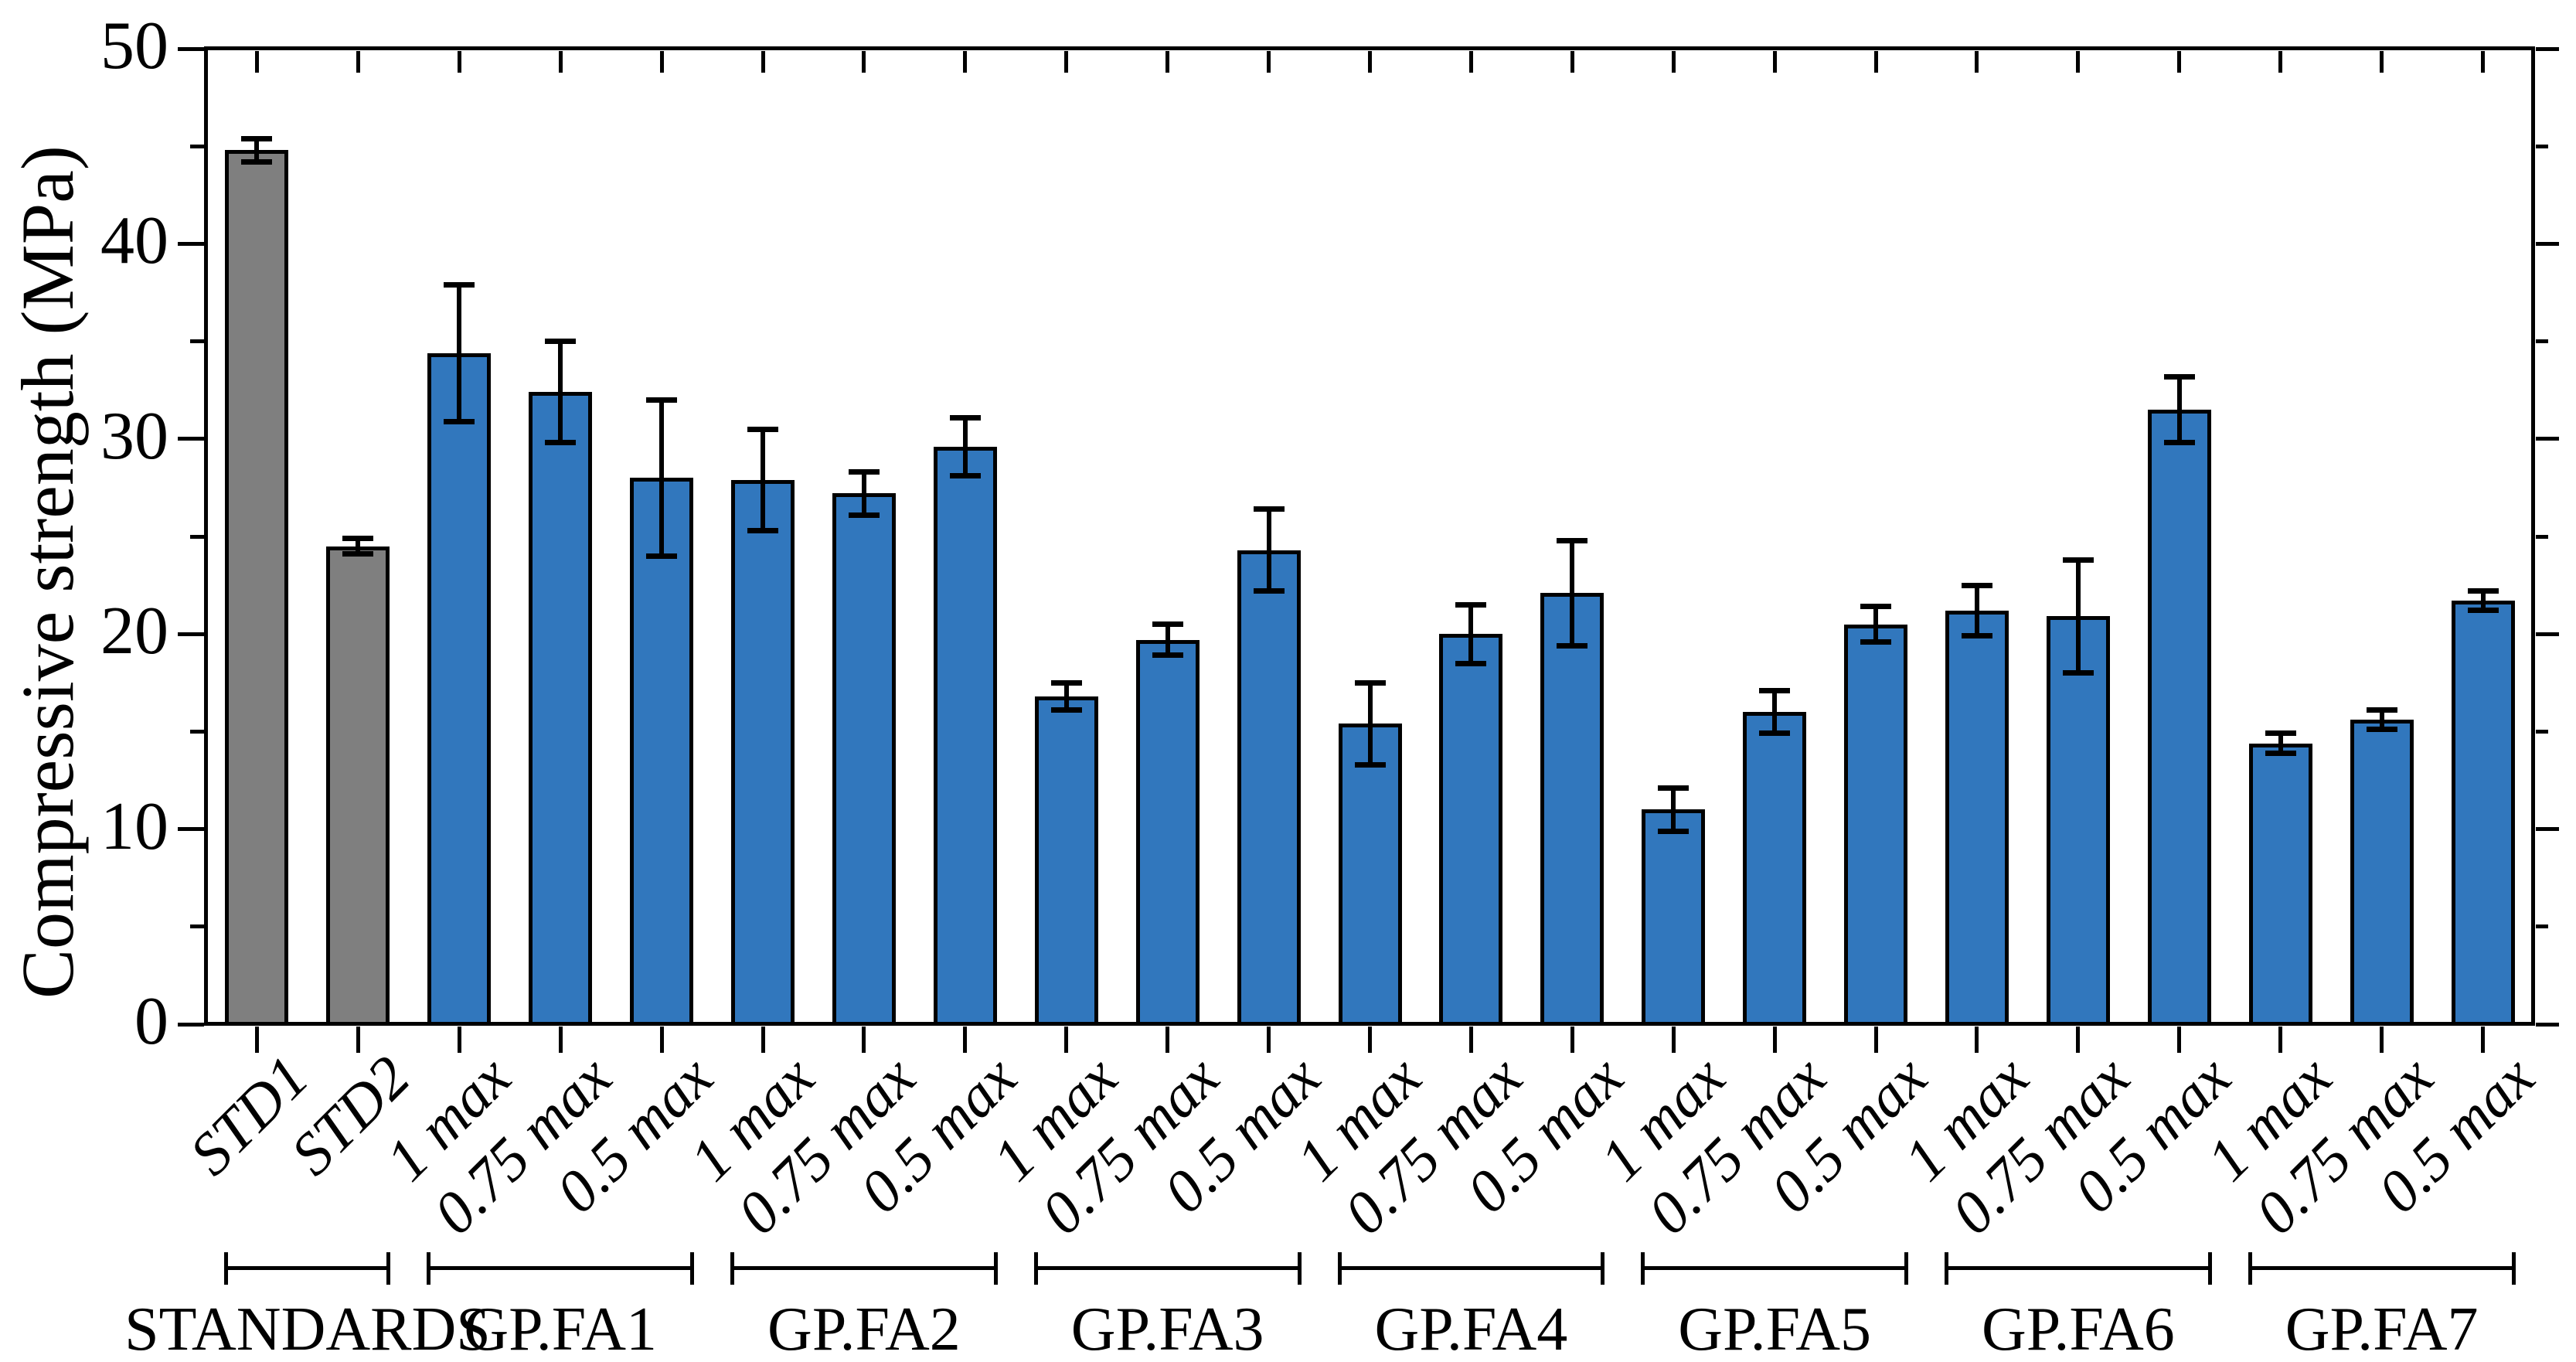 The image size is (2576, 1362). What do you see at coordinates (2280, 885) in the screenshot?
I see `bar-gp-fa7-1-max` at bounding box center [2280, 885].